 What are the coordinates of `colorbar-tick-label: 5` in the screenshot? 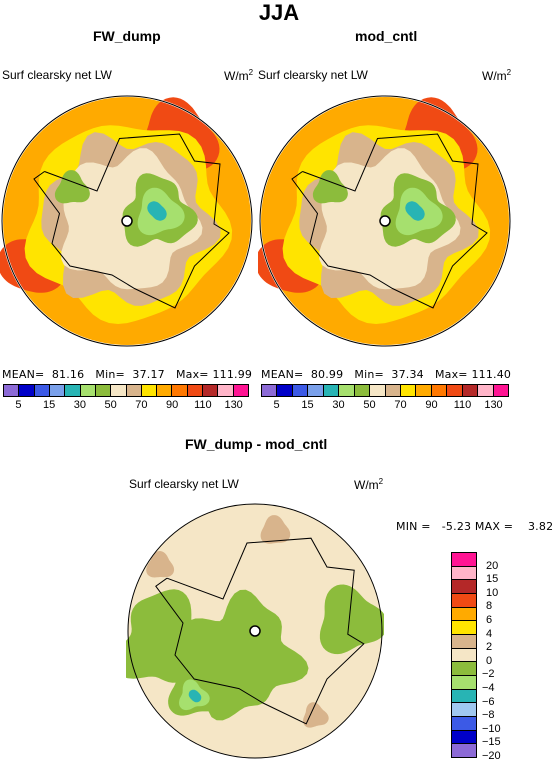 It's located at (276, 405).